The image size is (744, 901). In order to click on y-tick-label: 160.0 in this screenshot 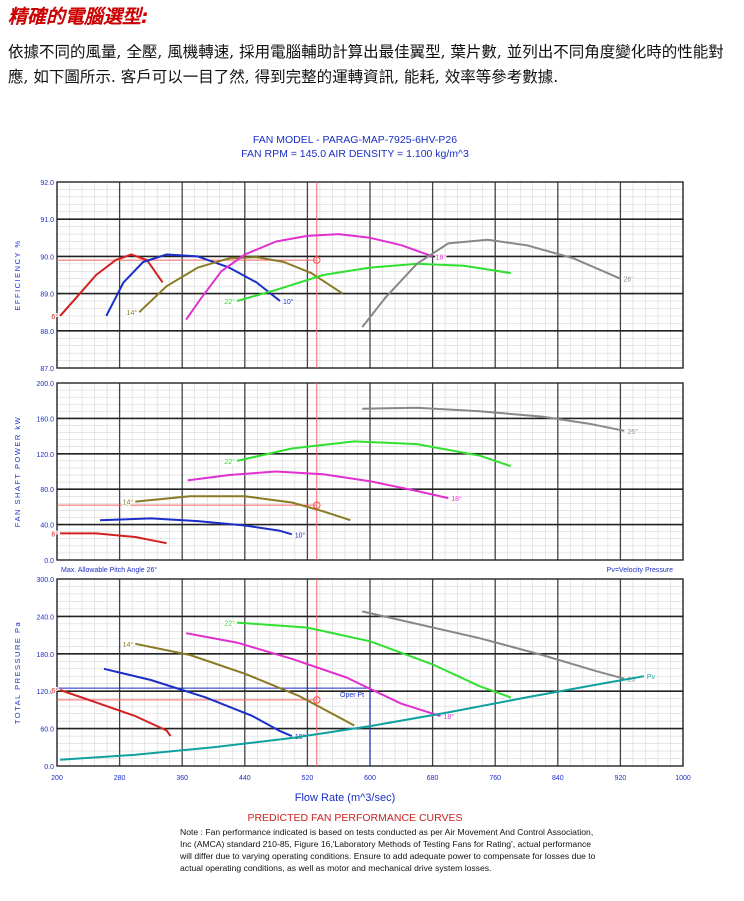, I will do `click(45, 419)`.